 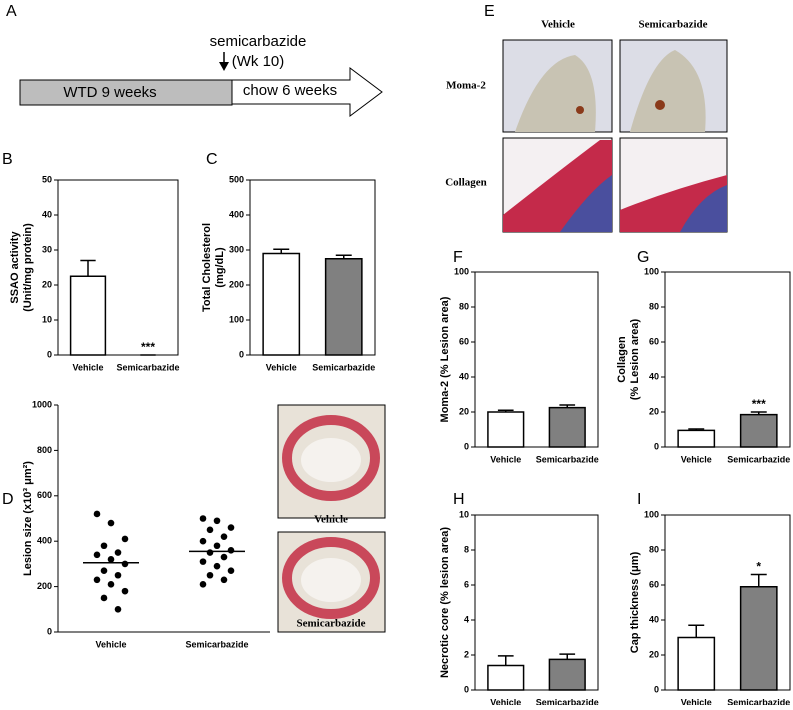 I want to click on column-label: Vehicle, so click(x=558, y=25).